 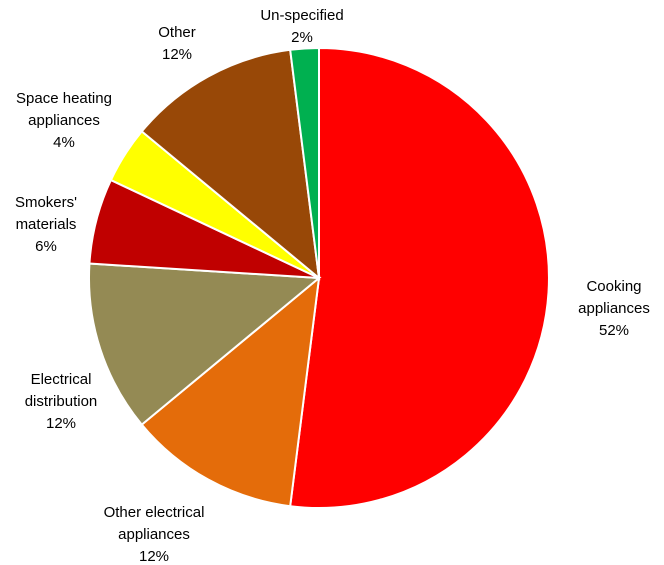 What do you see at coordinates (301, 15) in the screenshot?
I see `category-label-line: Un-specified` at bounding box center [301, 15].